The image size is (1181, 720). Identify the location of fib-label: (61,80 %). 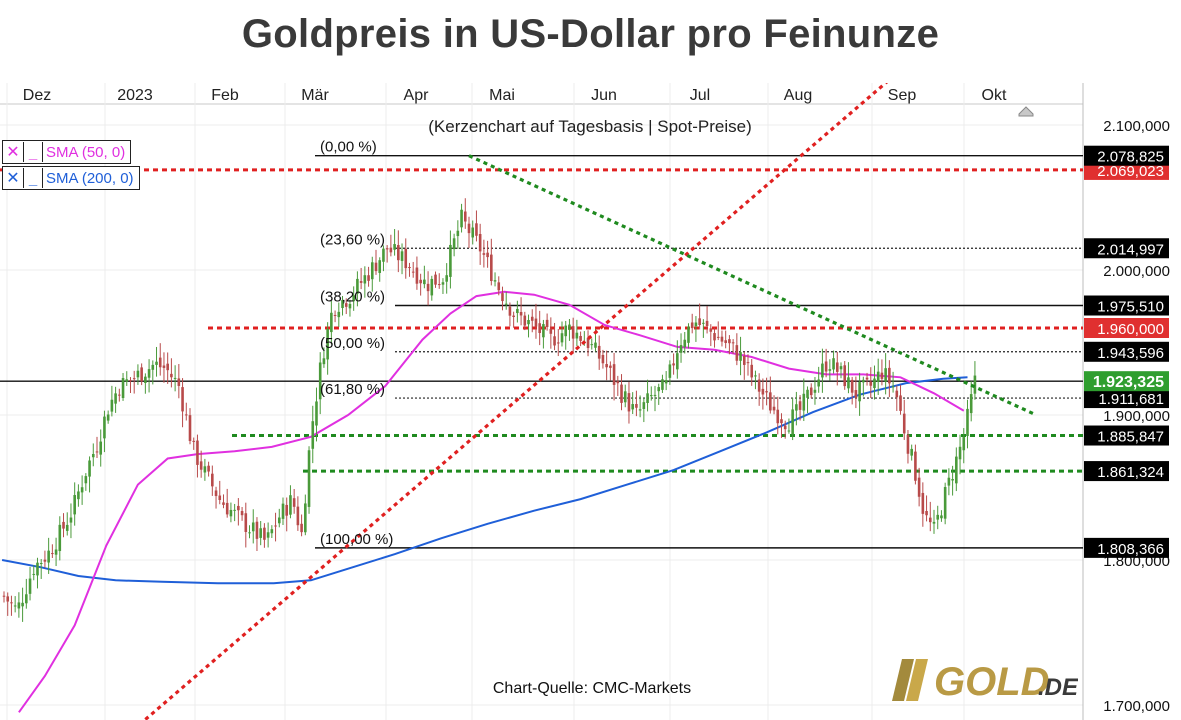
(352, 389).